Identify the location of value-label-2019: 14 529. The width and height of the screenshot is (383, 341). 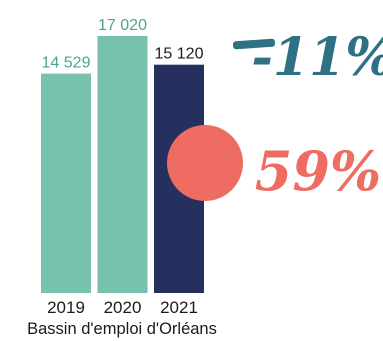
(66, 63).